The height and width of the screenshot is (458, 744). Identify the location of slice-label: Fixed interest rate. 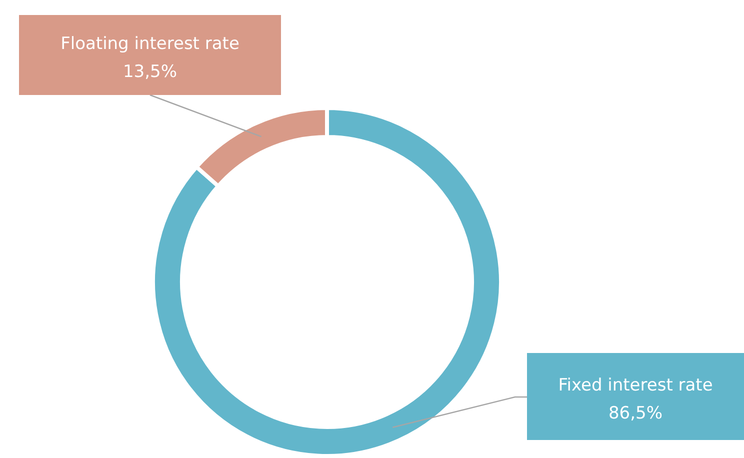
(635, 386).